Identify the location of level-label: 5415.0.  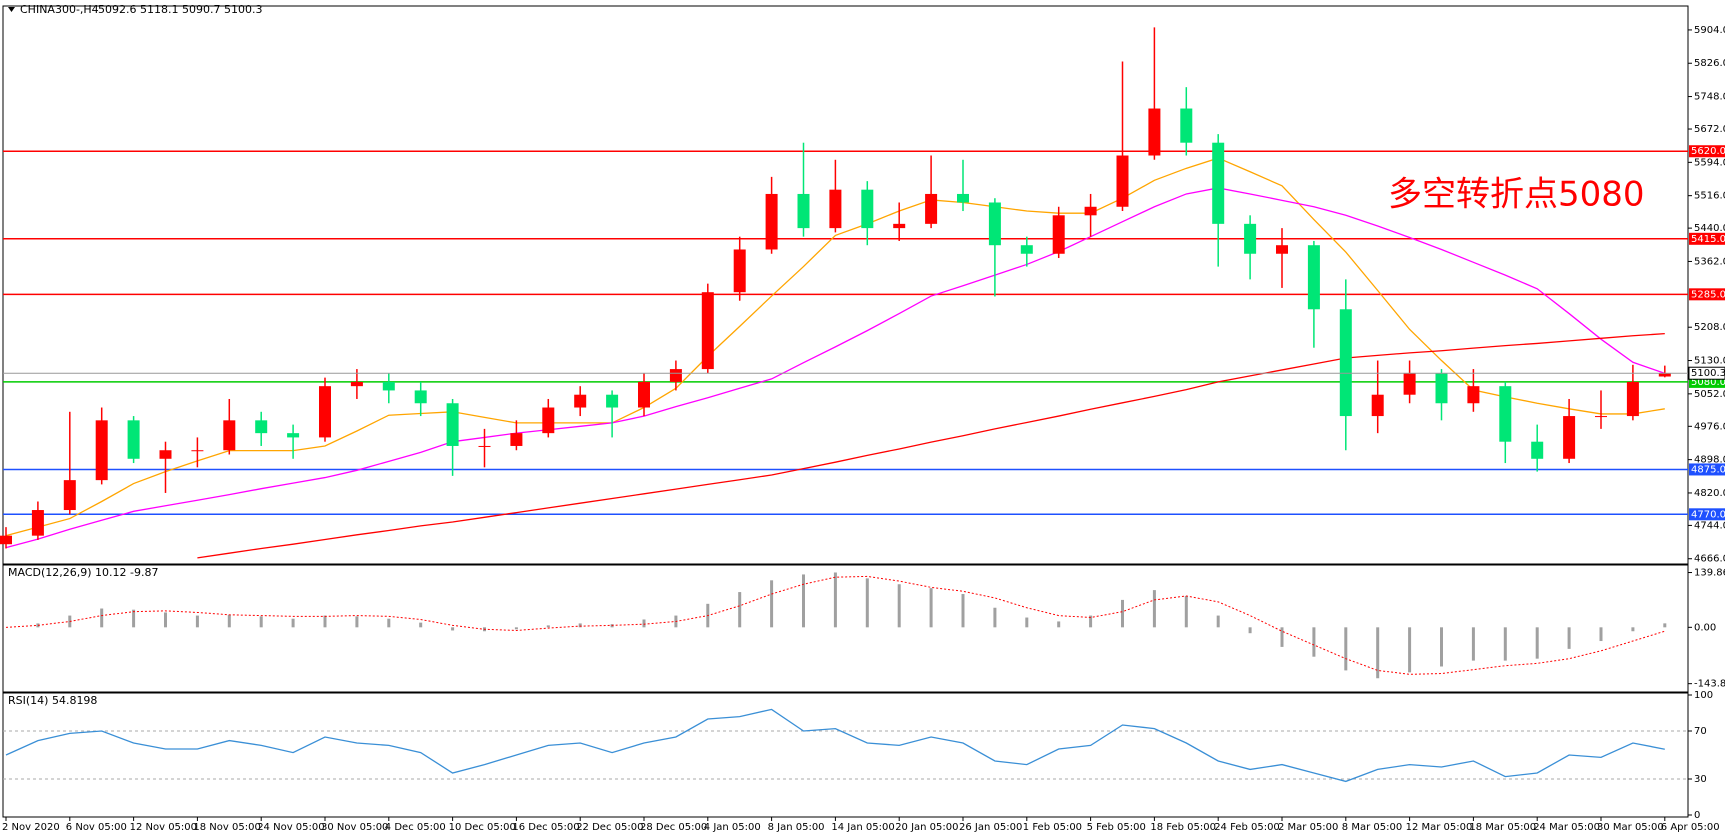
(1708, 239).